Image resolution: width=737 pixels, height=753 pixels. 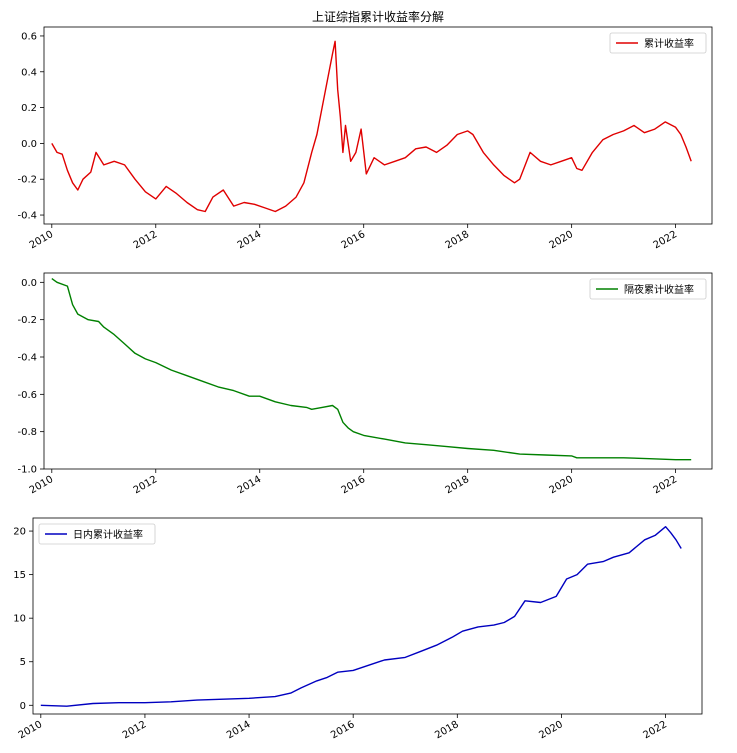 I want to click on y-tick-label: -1.0, so click(x=27, y=470).